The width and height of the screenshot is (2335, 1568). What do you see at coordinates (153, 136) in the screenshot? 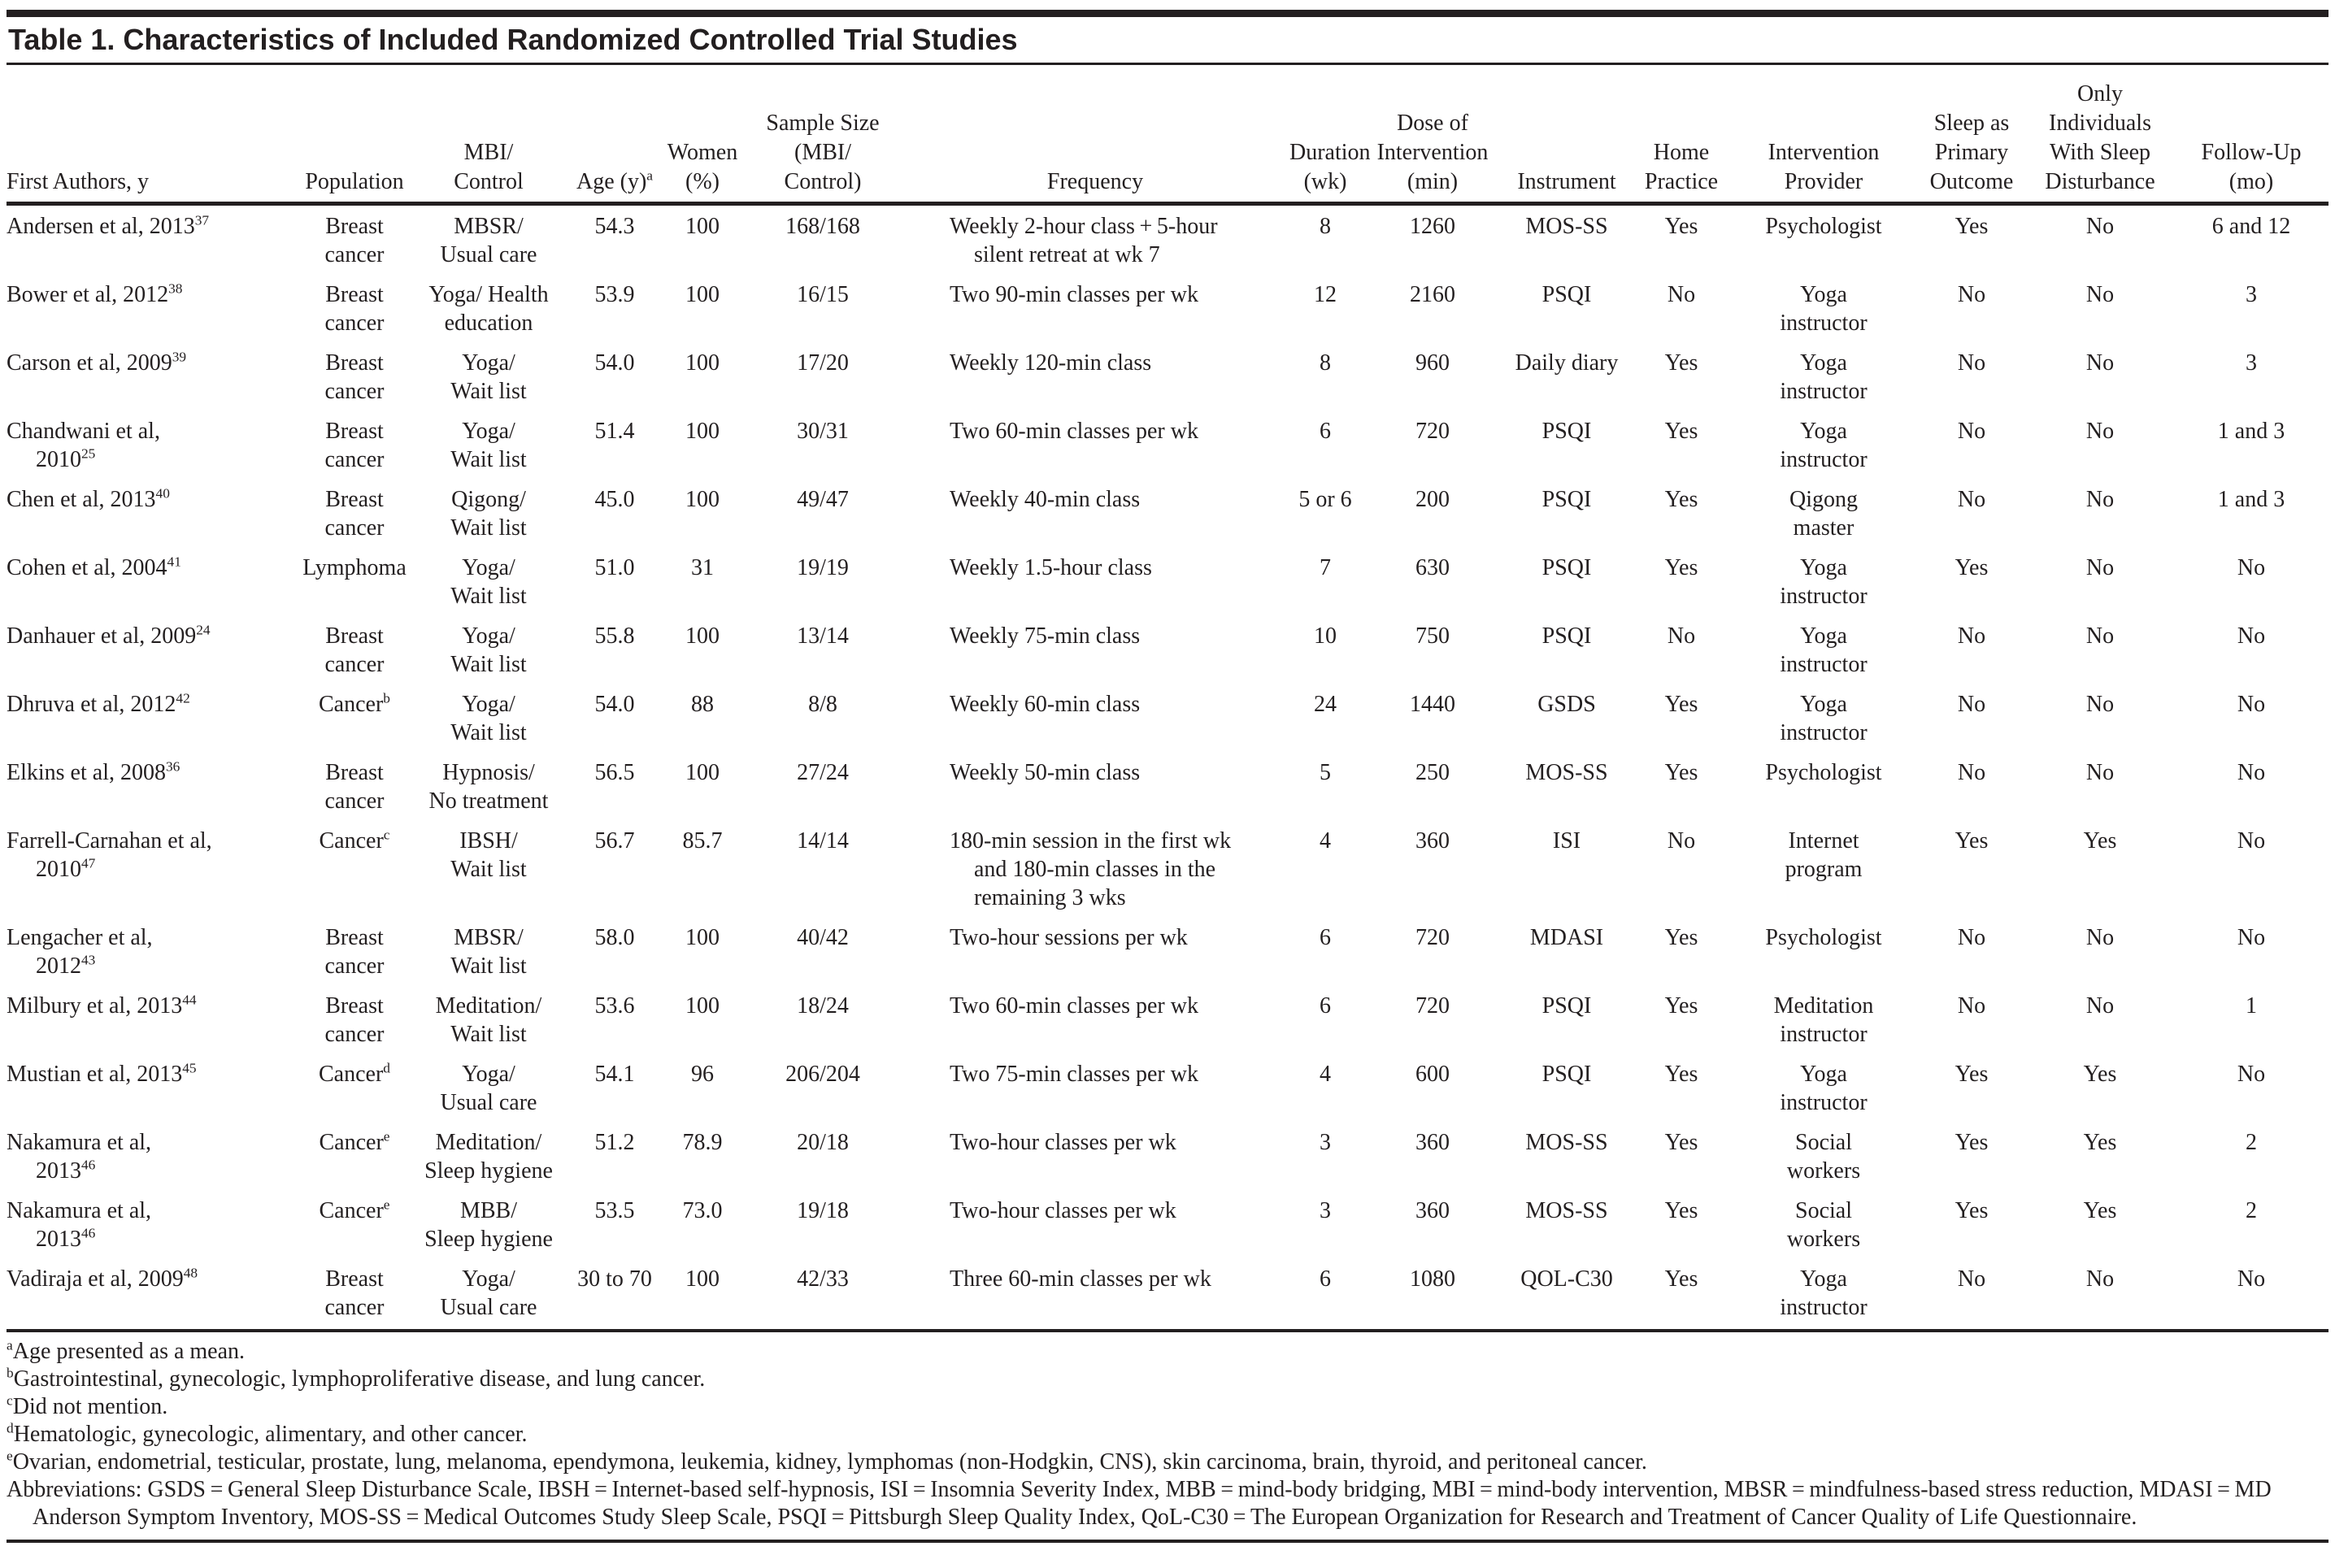
I see `column-header-author: First Authors, y` at bounding box center [153, 136].